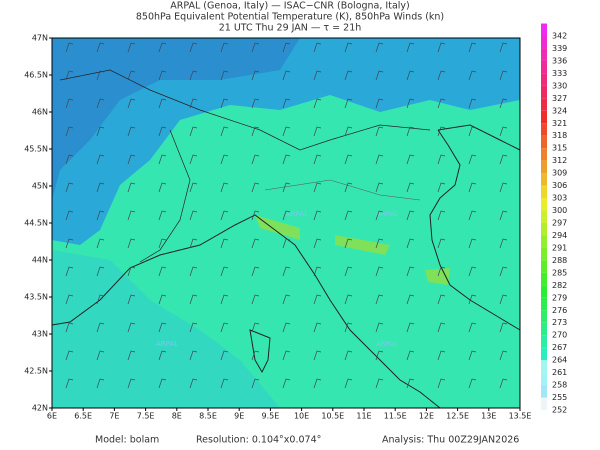  What do you see at coordinates (559, 85) in the screenshot?
I see `colorbar-label: 330` at bounding box center [559, 85].